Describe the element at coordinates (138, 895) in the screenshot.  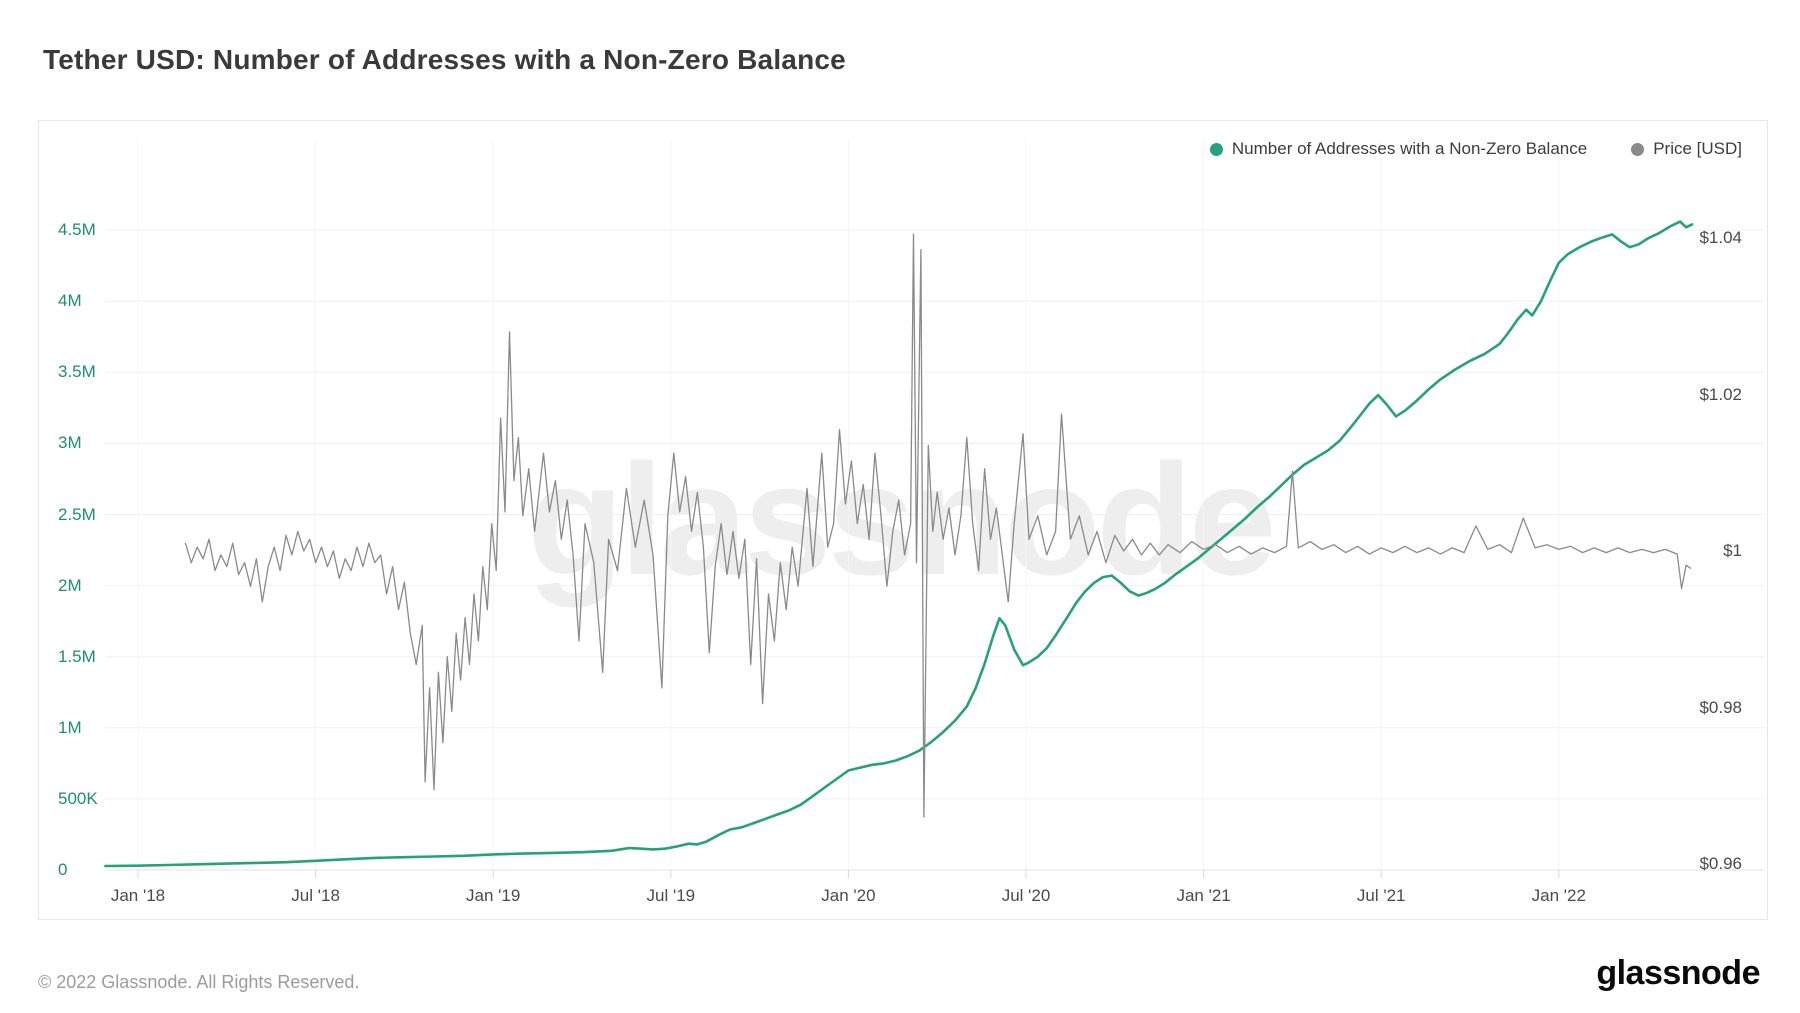
I see `x-tick-label: Jan '18` at that location.